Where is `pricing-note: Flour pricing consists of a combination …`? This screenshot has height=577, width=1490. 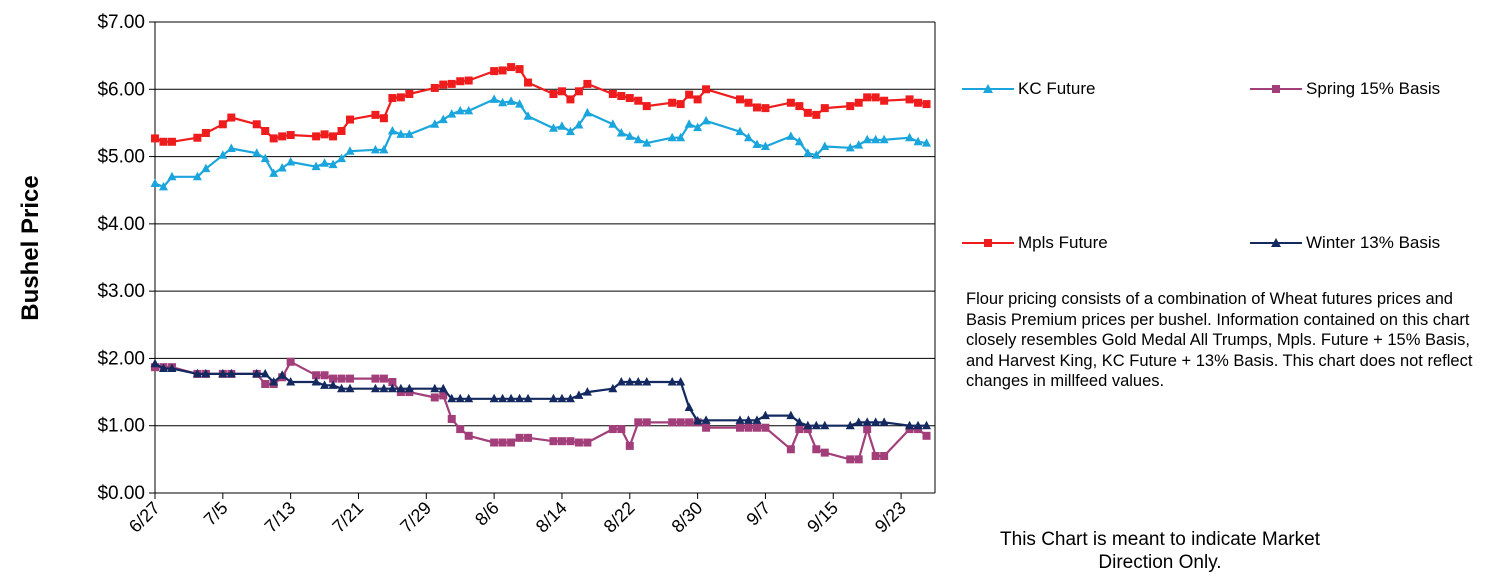
pricing-note: Flour pricing consists of a combination … is located at coordinates (1219, 340).